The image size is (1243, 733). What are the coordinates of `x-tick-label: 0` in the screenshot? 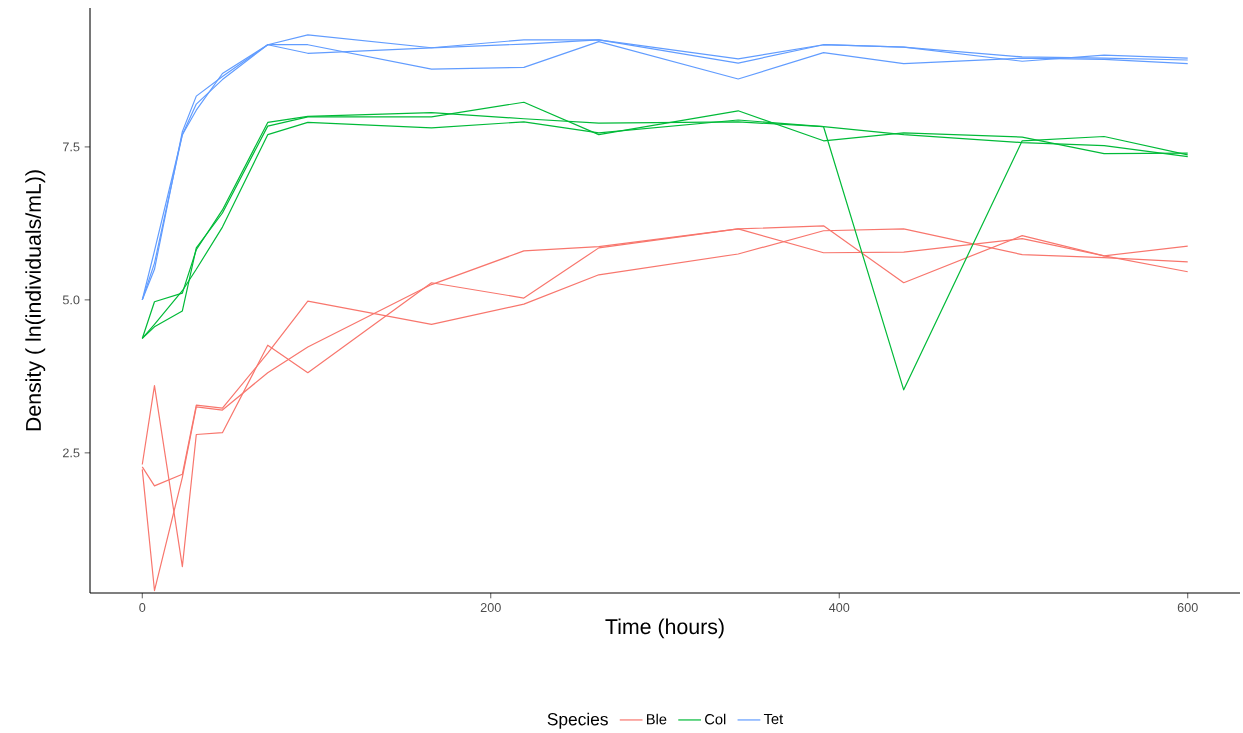 It's located at (142, 608).